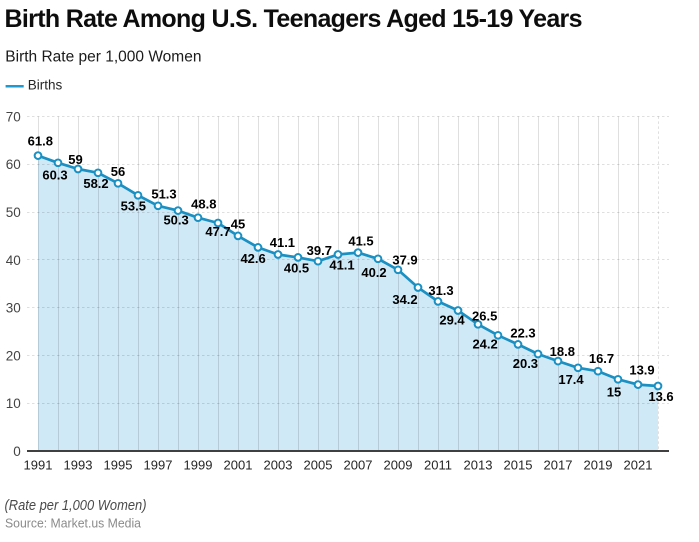 The height and width of the screenshot is (542, 699). What do you see at coordinates (278, 464) in the screenshot?
I see `svg-text: 2003` at bounding box center [278, 464].